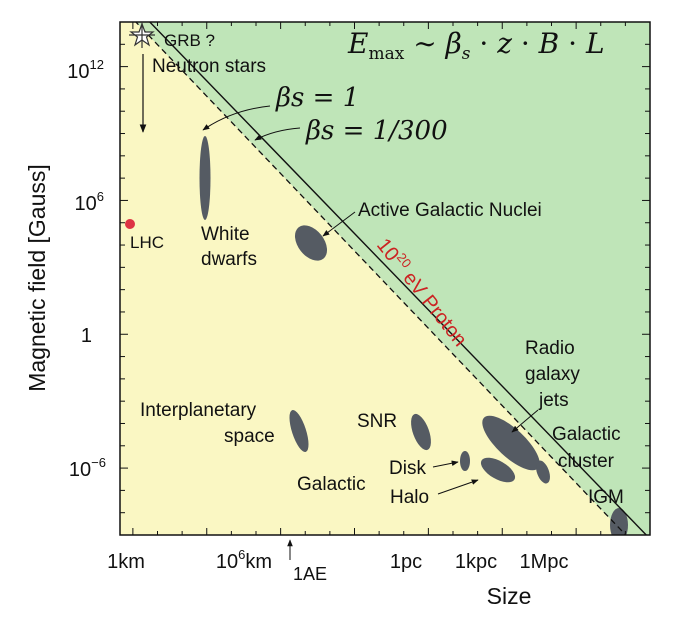 This screenshot has width=687, height=618. Describe the element at coordinates (606, 497) in the screenshot. I see `igm-label: IGM` at that location.